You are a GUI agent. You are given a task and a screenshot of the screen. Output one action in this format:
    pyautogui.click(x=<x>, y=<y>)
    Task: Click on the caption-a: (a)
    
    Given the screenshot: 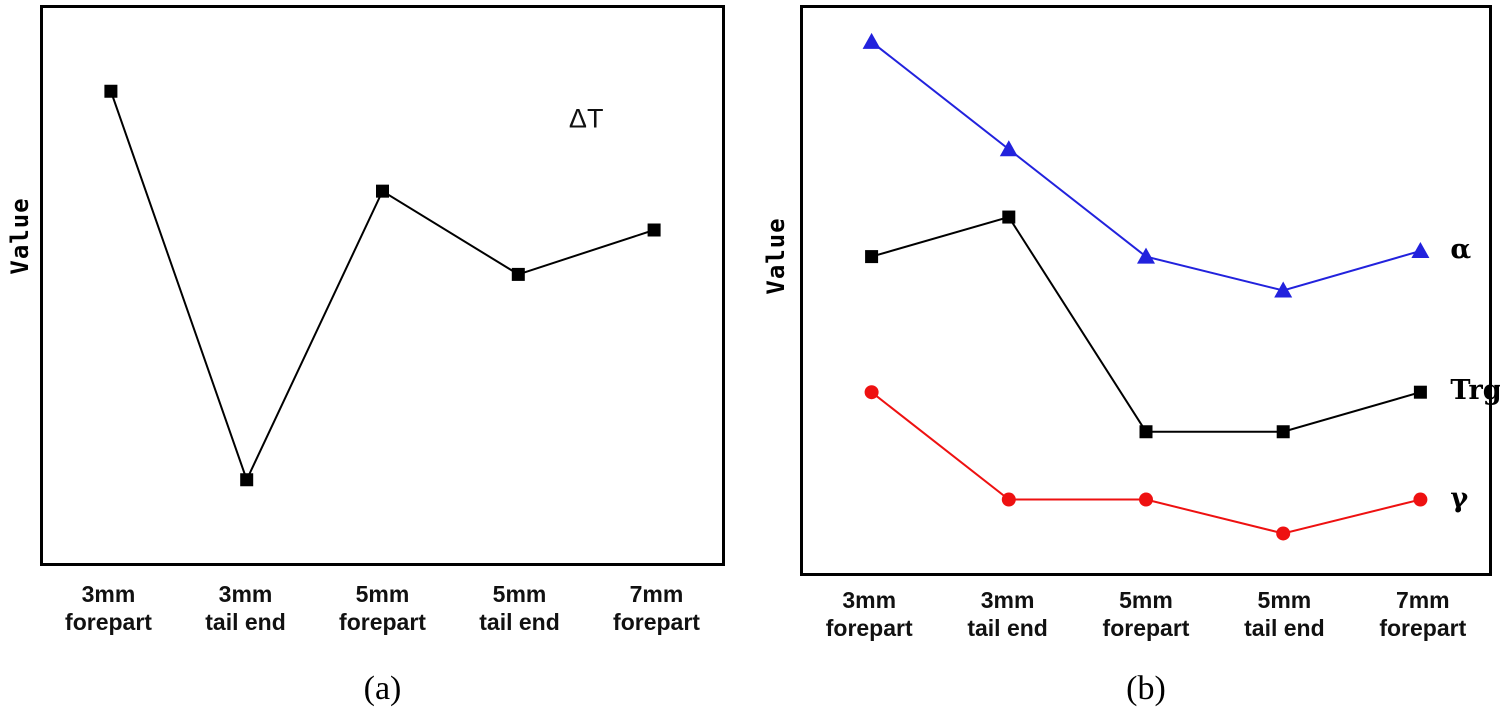 What is the action you would take?
    pyautogui.click(x=382, y=688)
    